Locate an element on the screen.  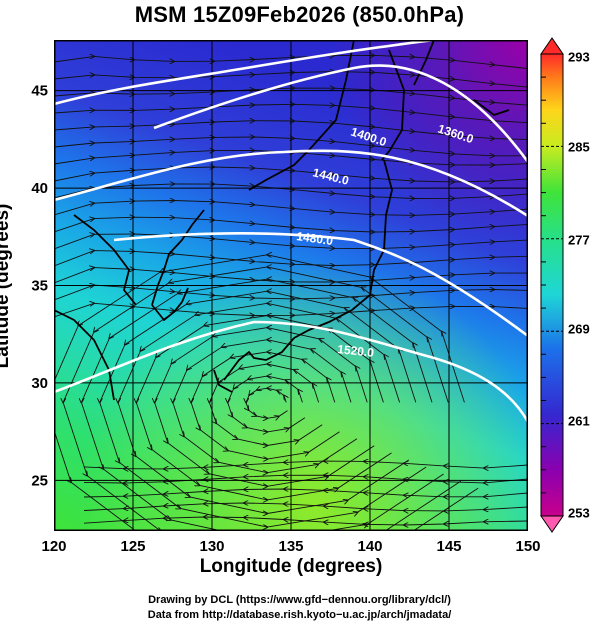
x-tick-label: 135 is located at coordinates (290, 546).